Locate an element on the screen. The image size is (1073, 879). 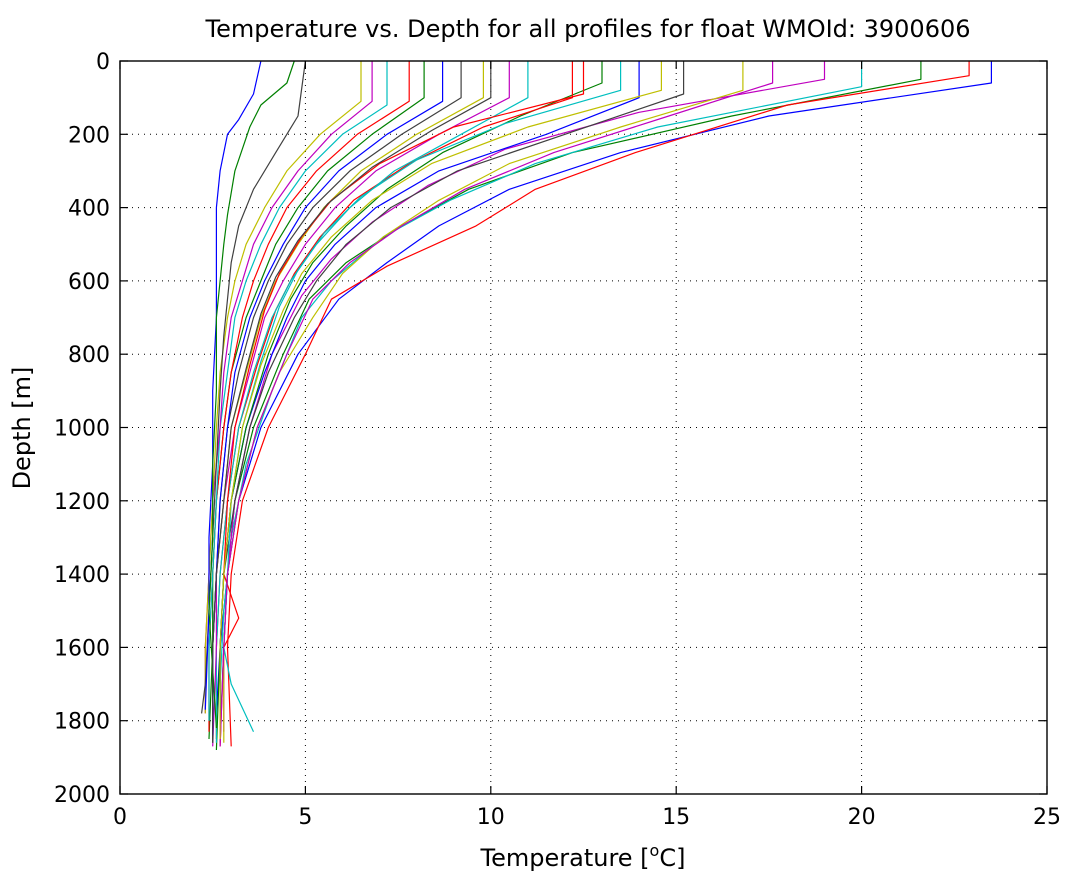
y-tick-label: 200 is located at coordinates (89, 135).